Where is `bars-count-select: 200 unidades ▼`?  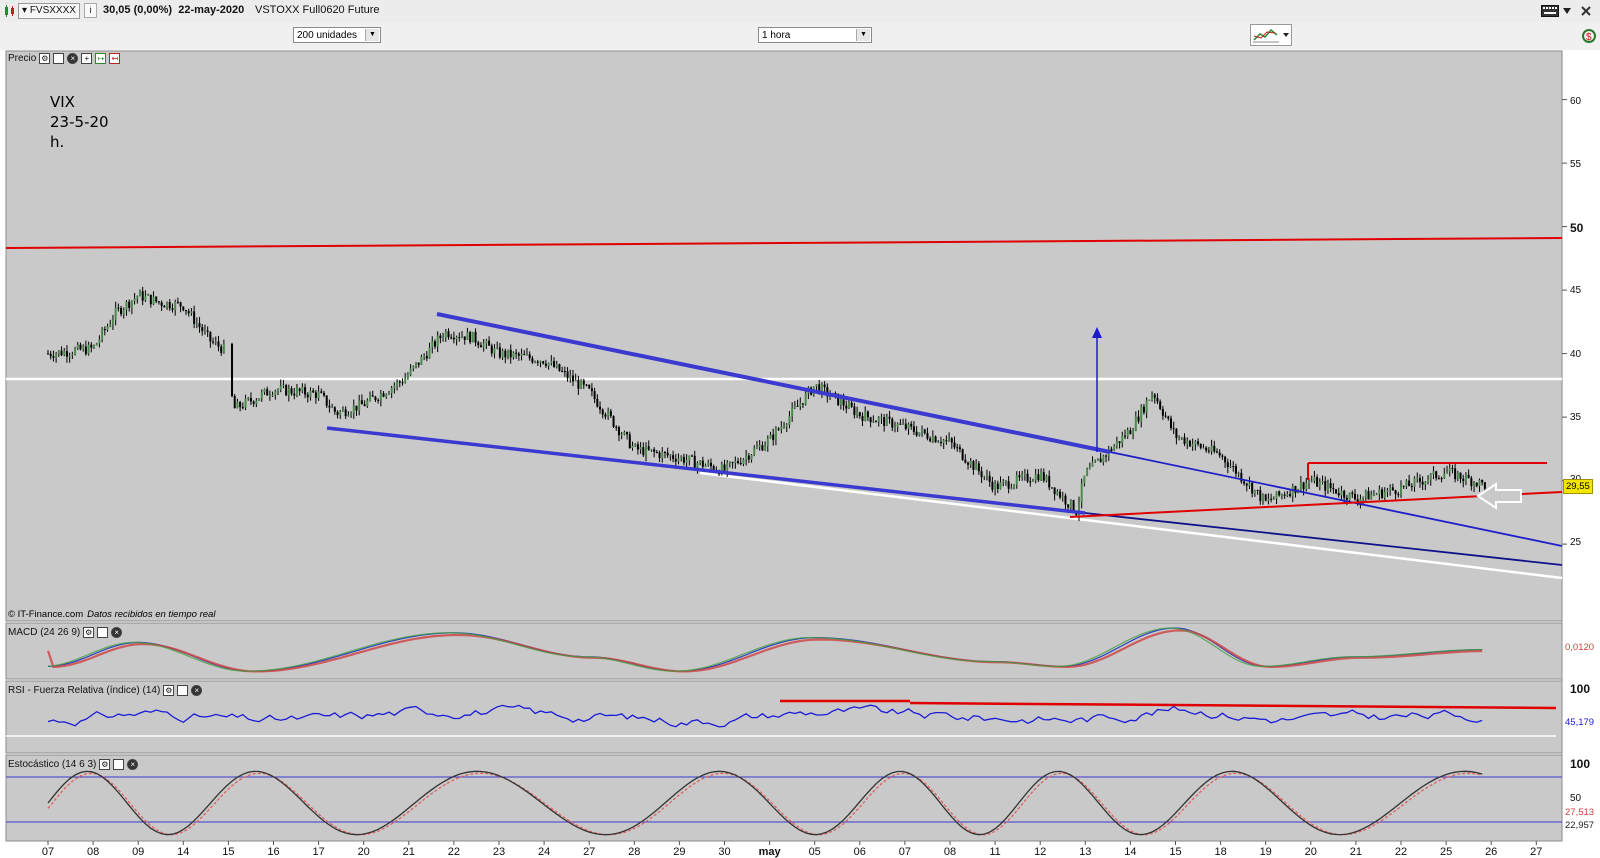
bars-count-select: 200 unidades ▼ is located at coordinates (337, 35).